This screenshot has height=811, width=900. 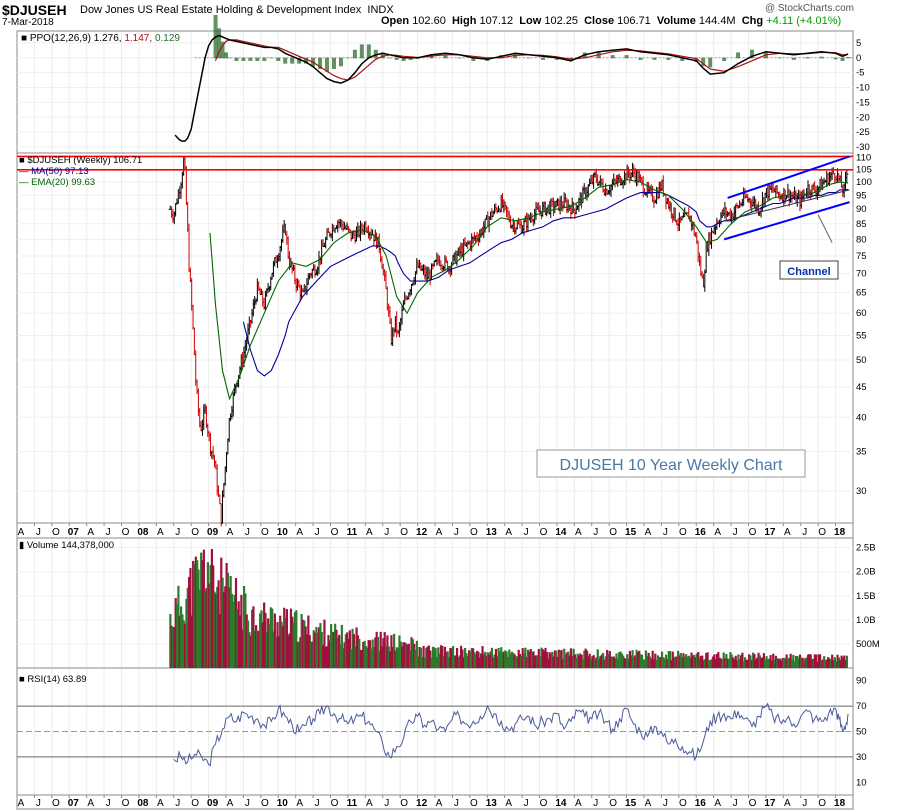 What do you see at coordinates (770, 803) in the screenshot?
I see `x-tick-label: 17` at bounding box center [770, 803].